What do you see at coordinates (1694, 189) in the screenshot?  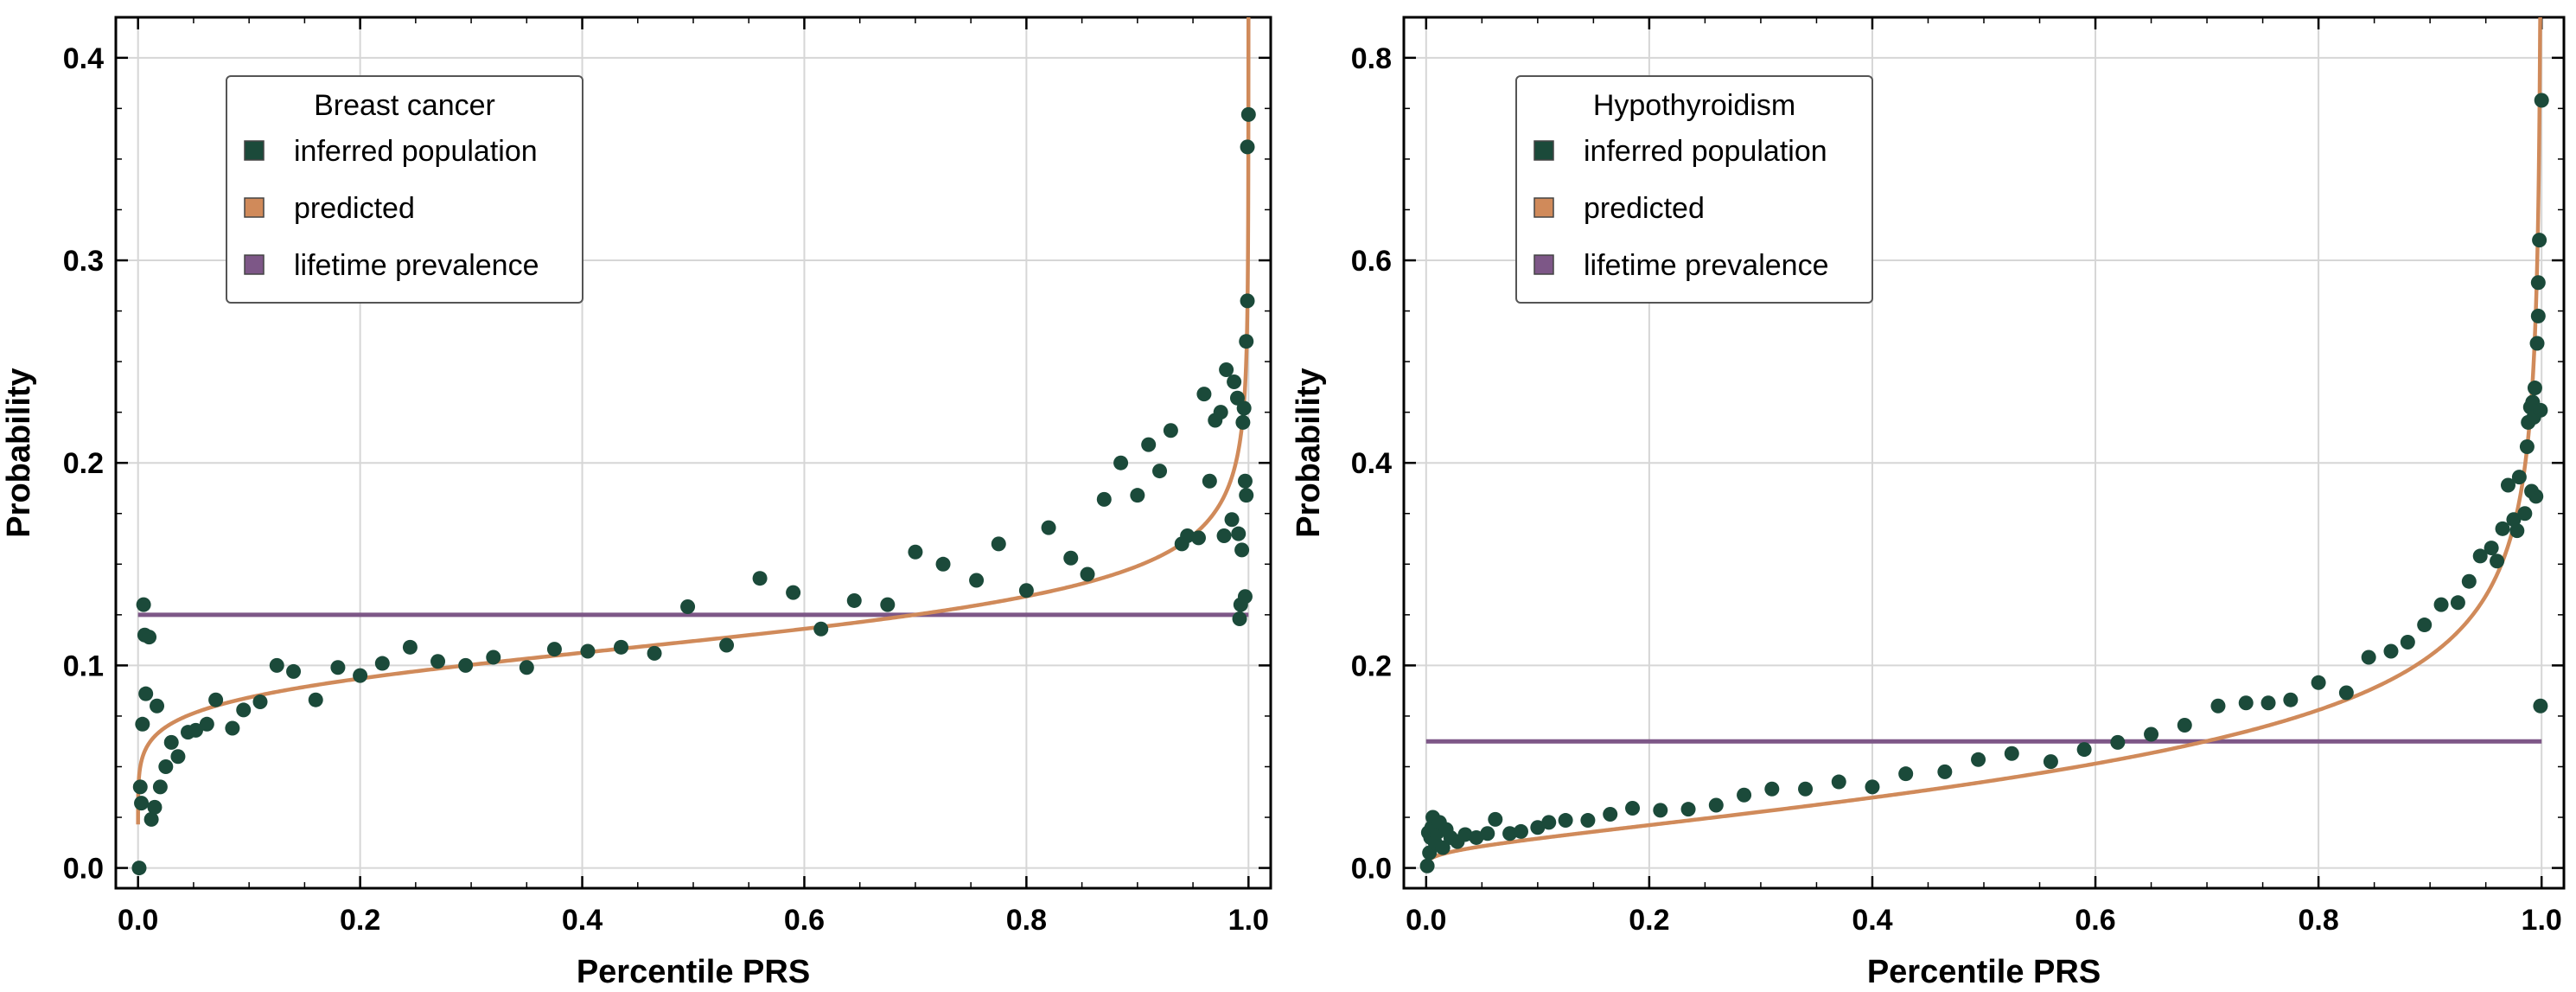 I see `legend-box` at bounding box center [1694, 189].